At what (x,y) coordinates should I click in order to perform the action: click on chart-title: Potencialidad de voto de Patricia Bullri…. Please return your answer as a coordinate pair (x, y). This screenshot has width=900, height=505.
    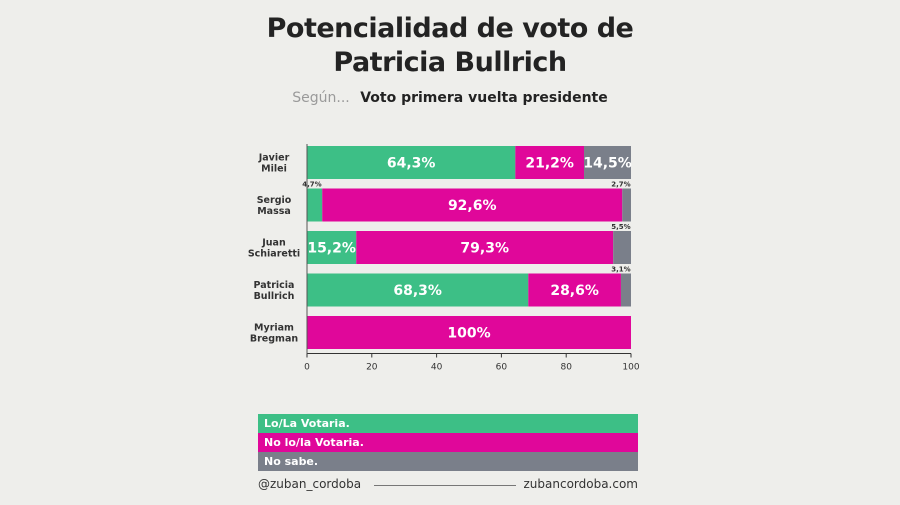
    Looking at the image, I should click on (450, 46).